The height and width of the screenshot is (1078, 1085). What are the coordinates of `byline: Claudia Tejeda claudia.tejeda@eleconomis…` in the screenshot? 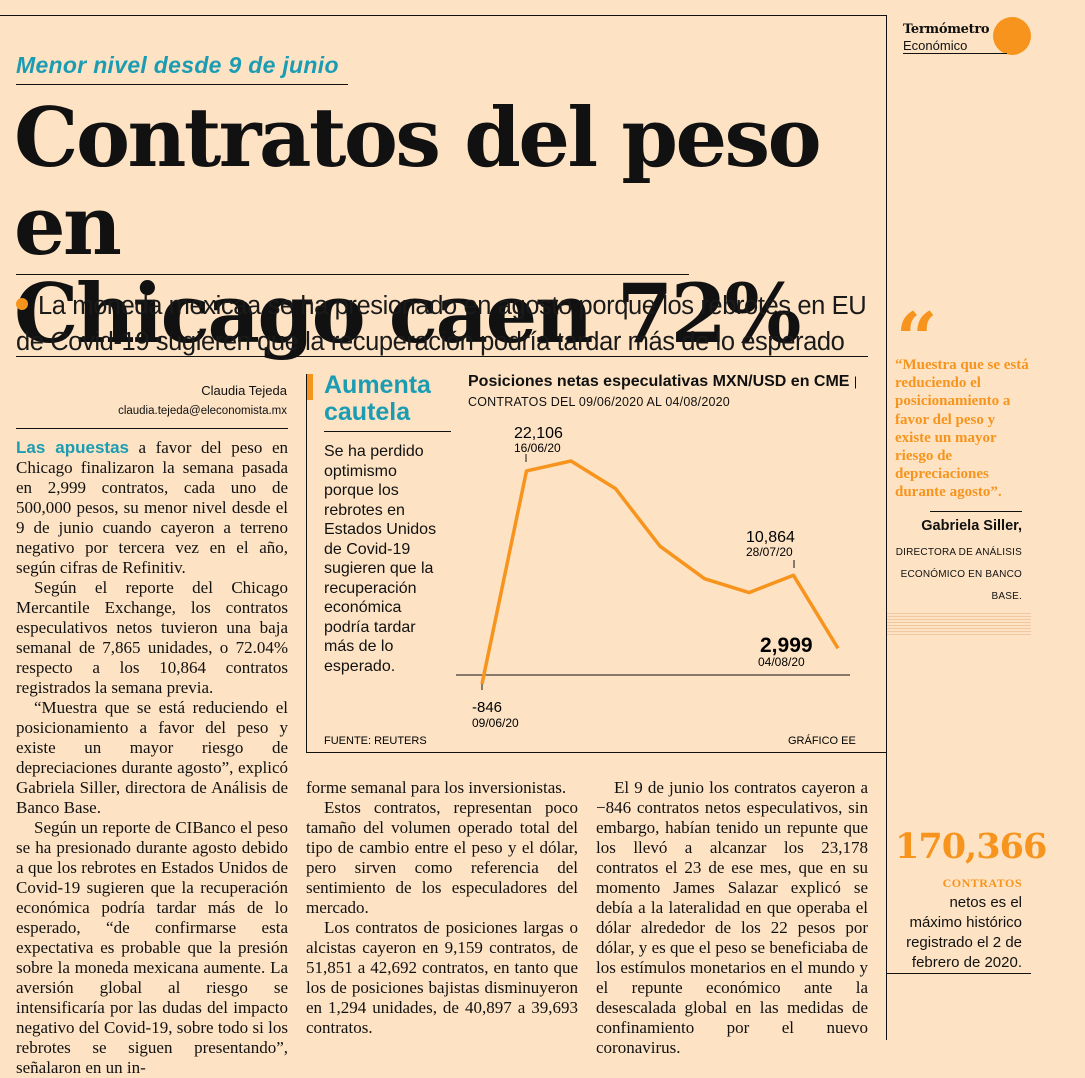 It's located at (202, 401).